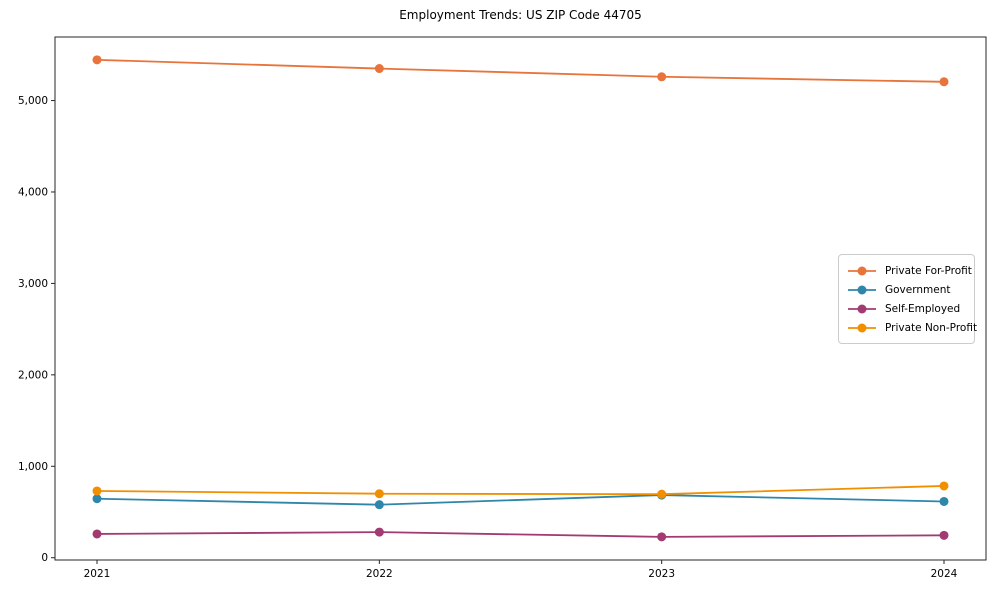 This screenshot has height=600, width=1000. I want to click on chart-title: Employment Trends: US ZIP Code 44705, so click(520, 15).